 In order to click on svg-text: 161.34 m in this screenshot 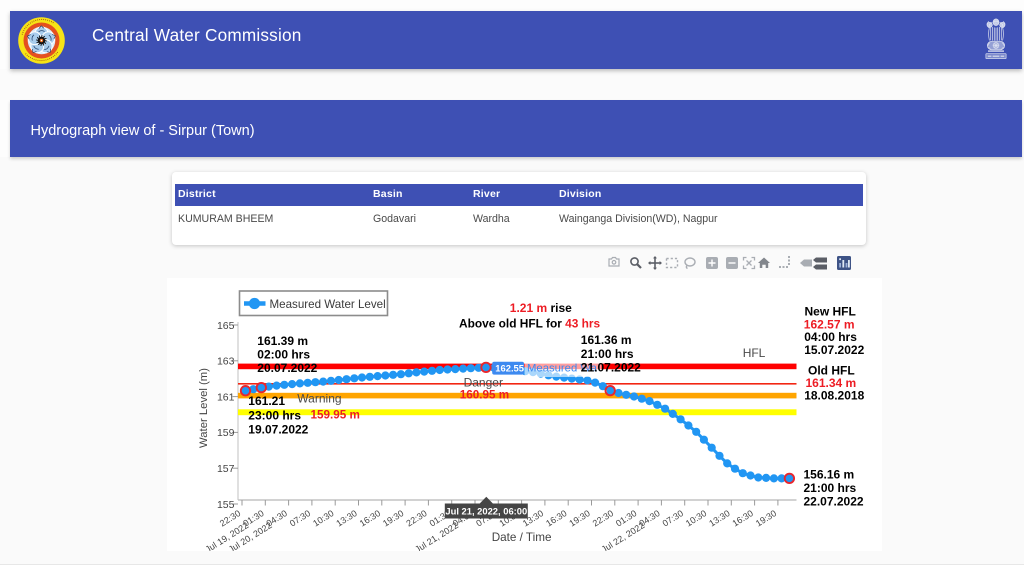, I will do `click(831, 383)`.